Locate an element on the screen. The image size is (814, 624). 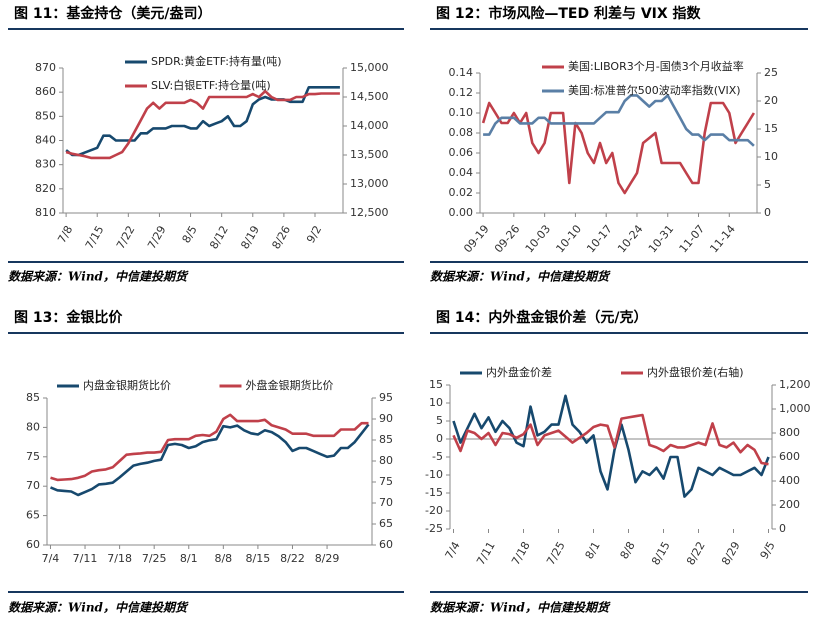
x-tick-label: 8/19 is located at coordinates (250, 238).